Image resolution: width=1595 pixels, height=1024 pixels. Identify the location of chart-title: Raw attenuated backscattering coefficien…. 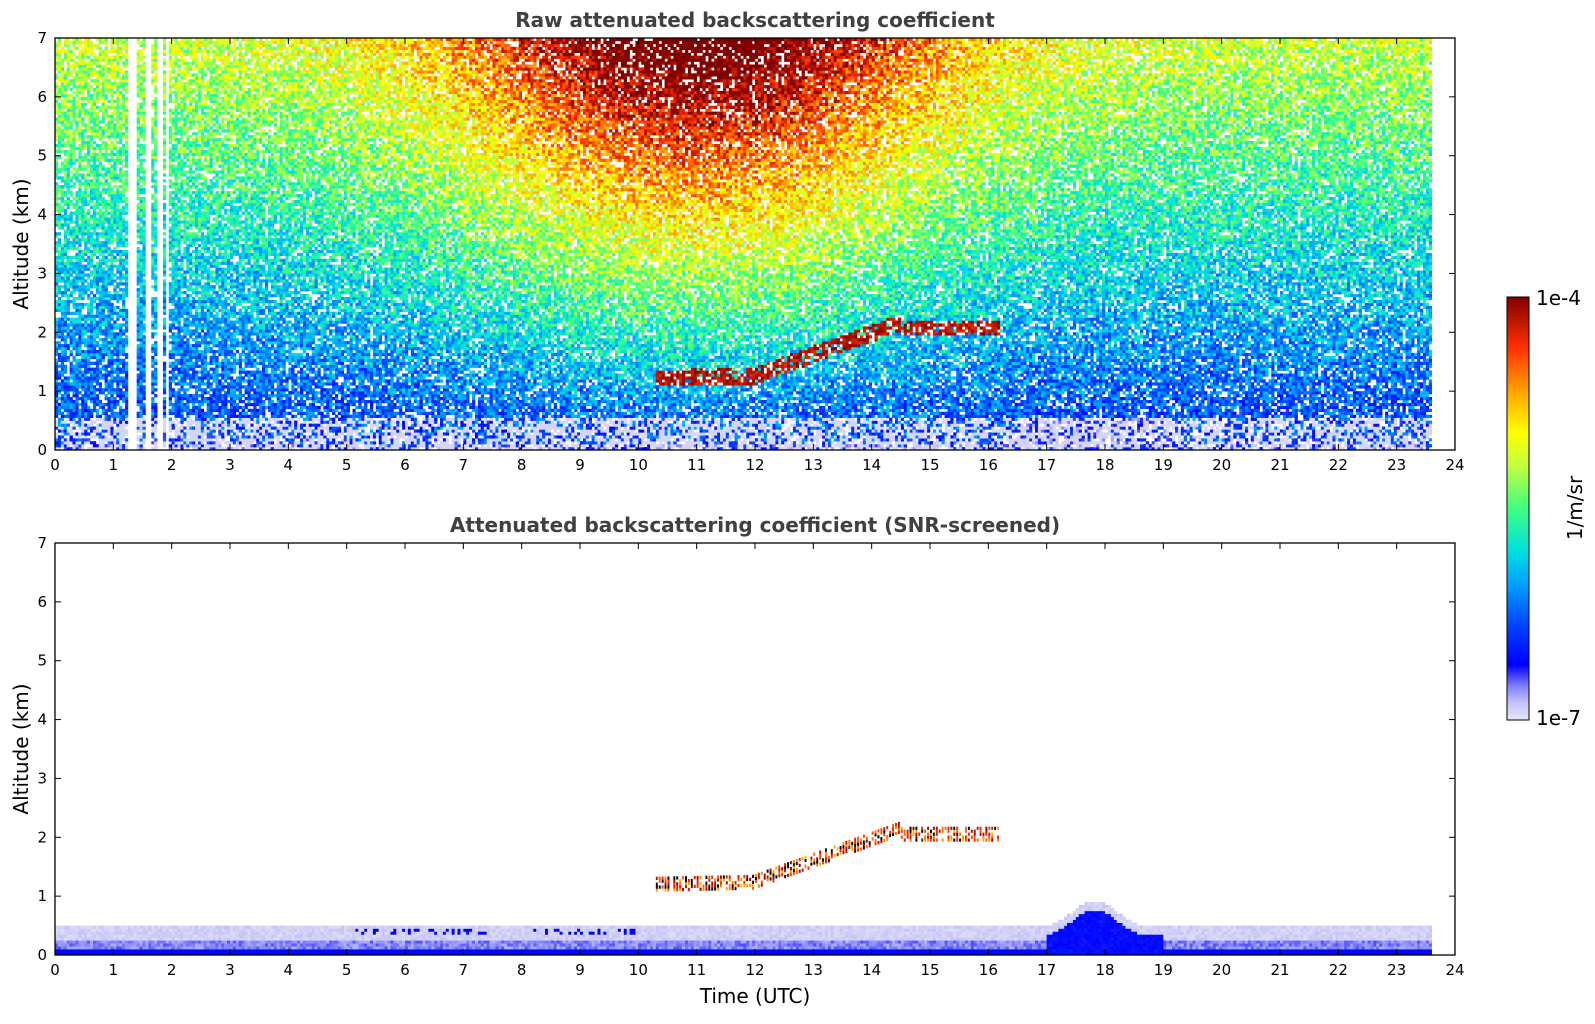
(755, 20).